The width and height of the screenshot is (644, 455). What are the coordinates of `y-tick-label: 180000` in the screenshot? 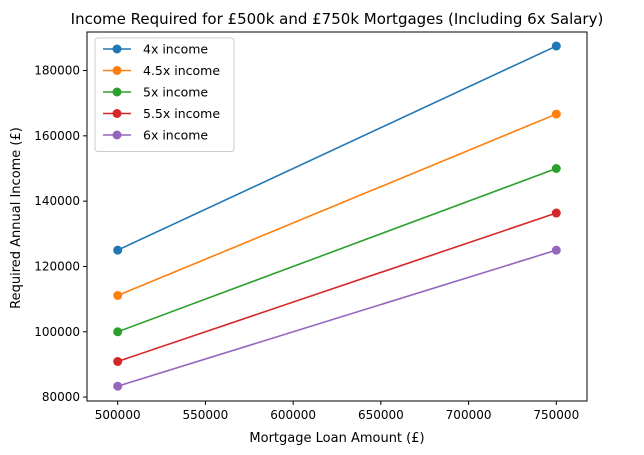 It's located at (57, 71).